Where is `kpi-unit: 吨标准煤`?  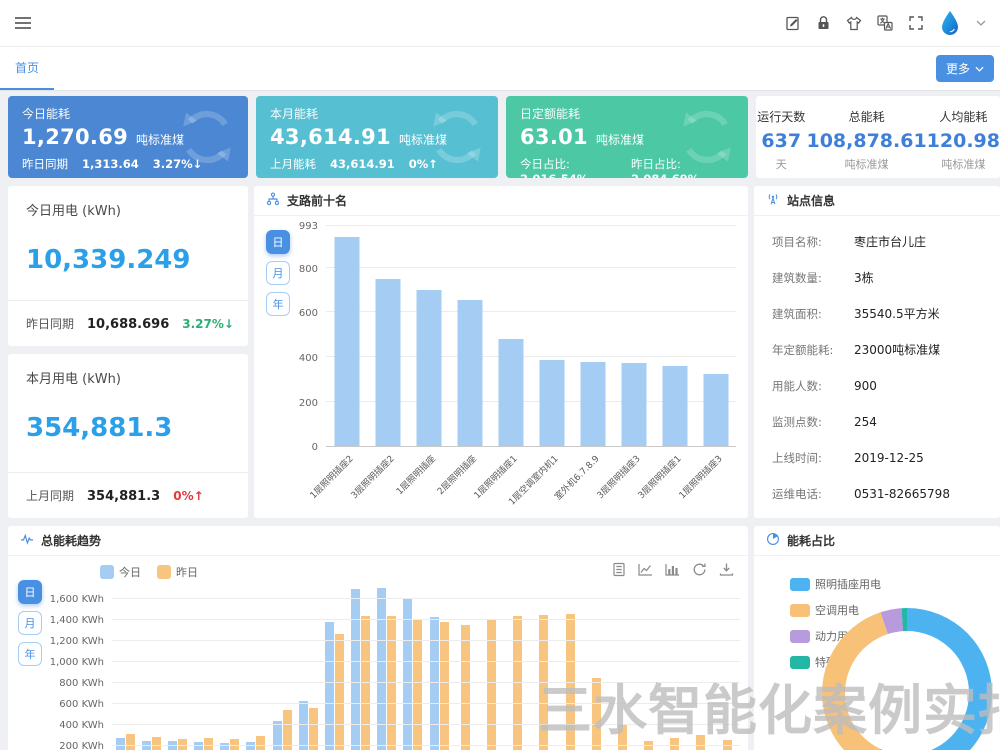
kpi-unit: 吨标准煤 is located at coordinates (160, 140).